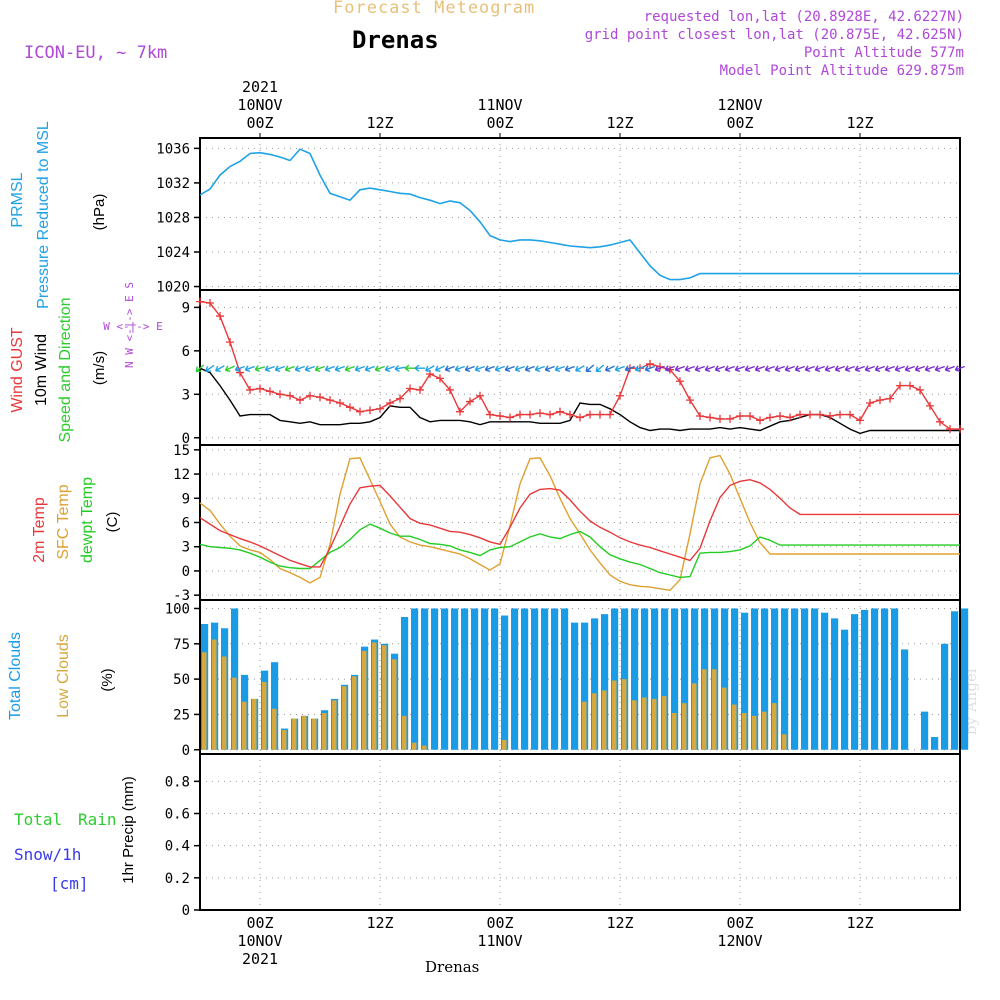 The image size is (1000, 1000). Describe the element at coordinates (177, 609) in the screenshot. I see `ytick-label: 100` at that location.